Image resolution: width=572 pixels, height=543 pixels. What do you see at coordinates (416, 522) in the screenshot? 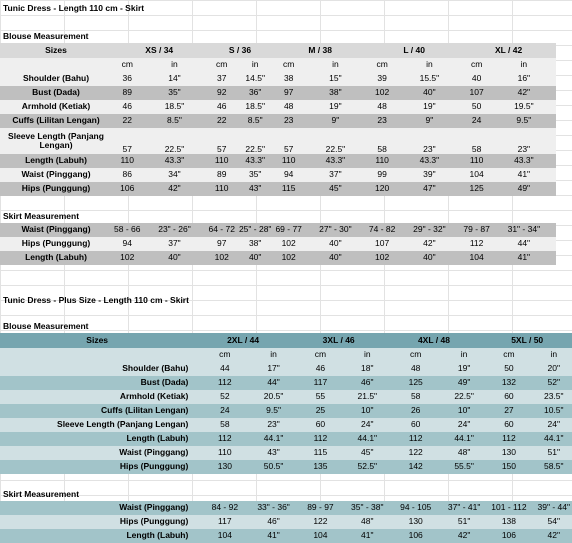
I see `skirt-value: 130` at bounding box center [416, 522].